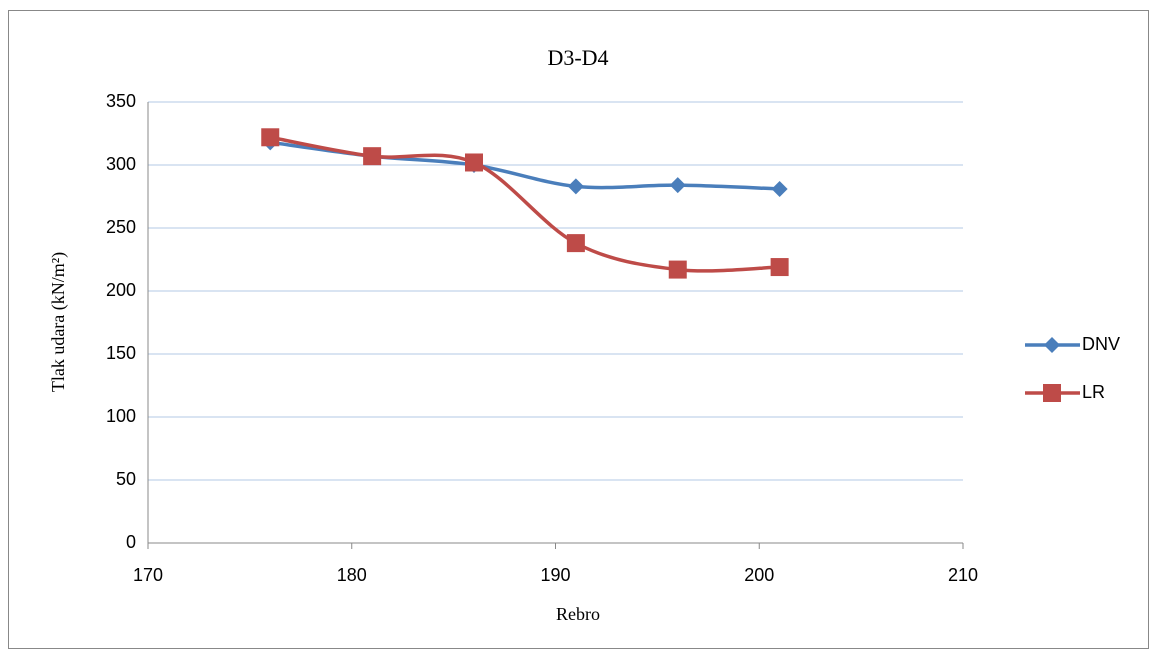  What do you see at coordinates (131, 542) in the screenshot?
I see `y-tick-label: 0` at bounding box center [131, 542].